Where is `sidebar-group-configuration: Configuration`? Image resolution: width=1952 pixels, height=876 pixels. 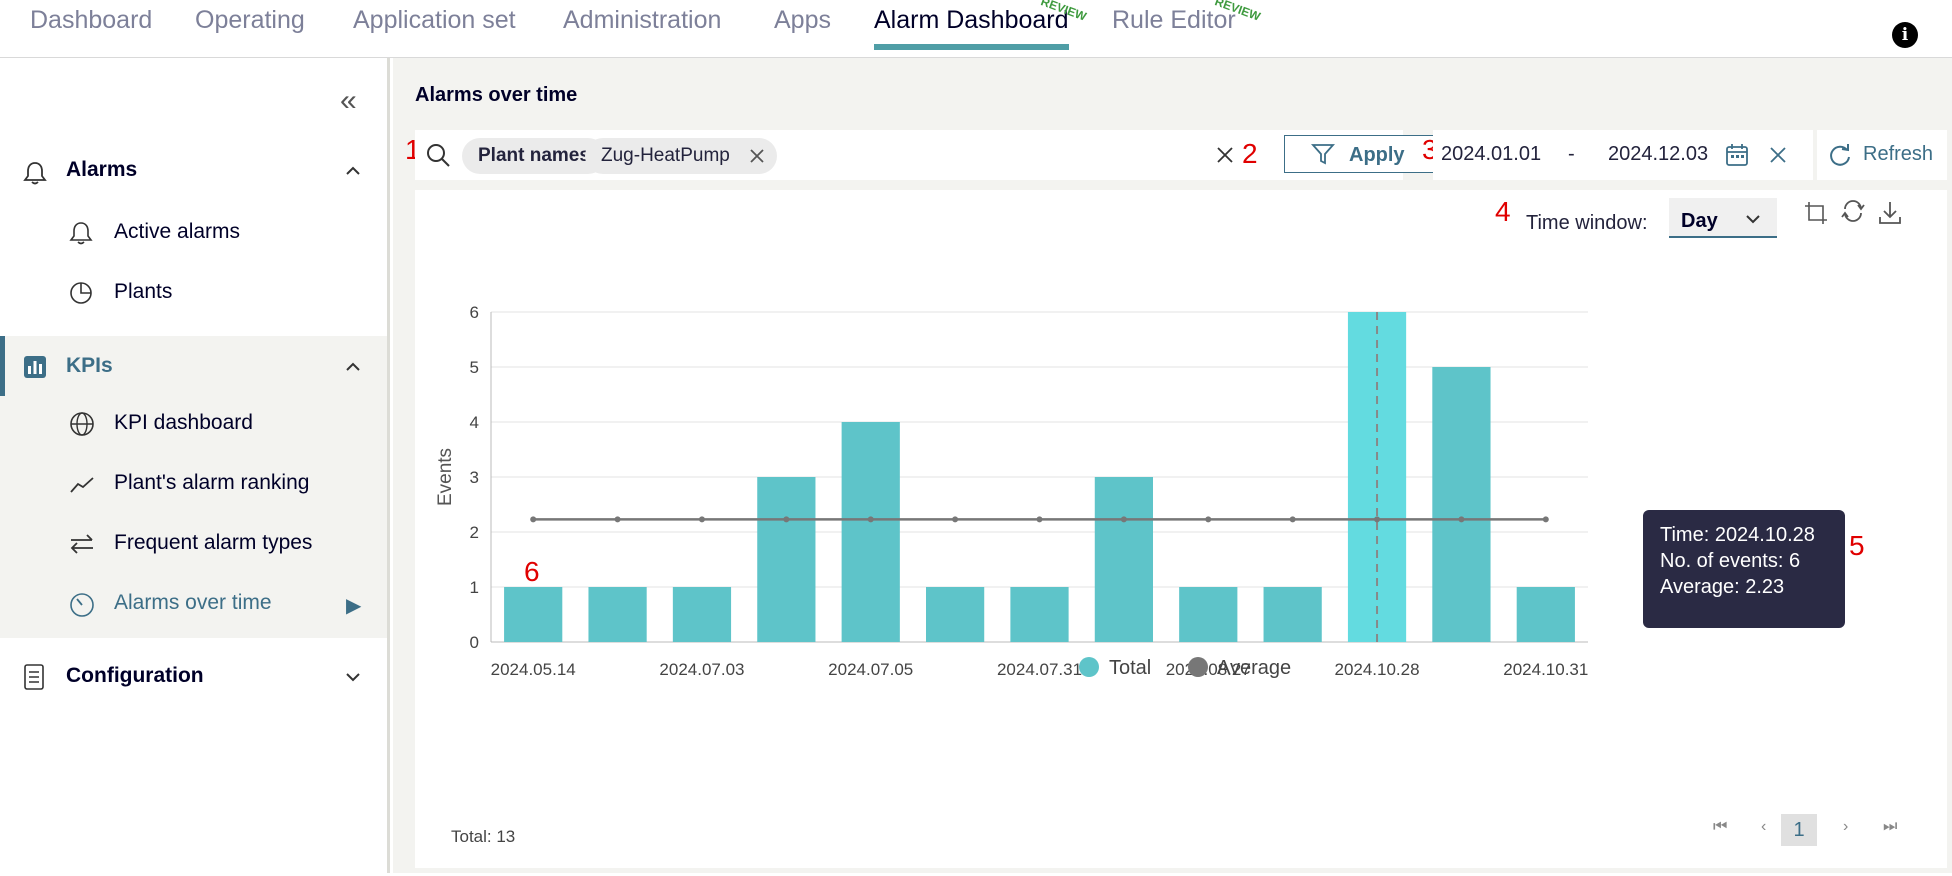
sidebar-group-configuration: Configuration is located at coordinates (193, 684).